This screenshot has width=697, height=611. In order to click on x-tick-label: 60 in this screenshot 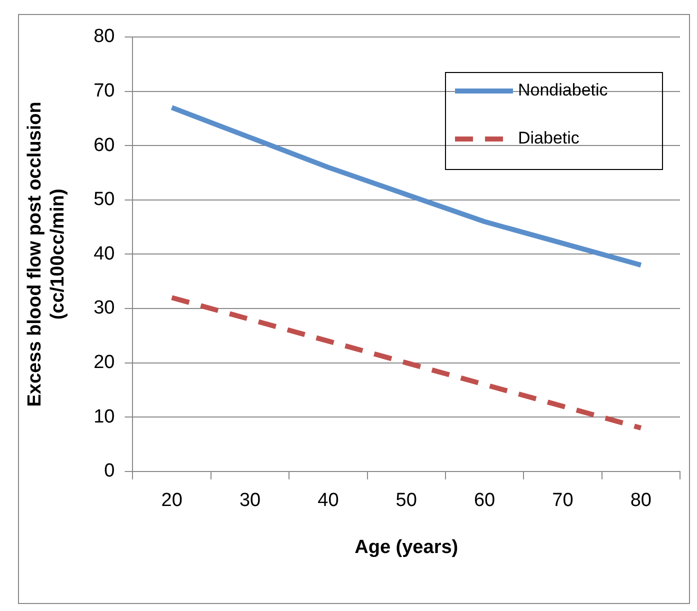, I will do `click(485, 501)`.